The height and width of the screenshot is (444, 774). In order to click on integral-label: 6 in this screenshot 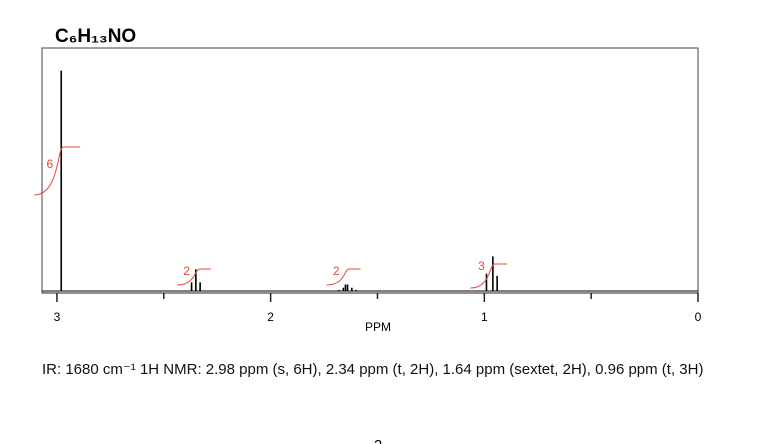, I will do `click(50, 164)`.